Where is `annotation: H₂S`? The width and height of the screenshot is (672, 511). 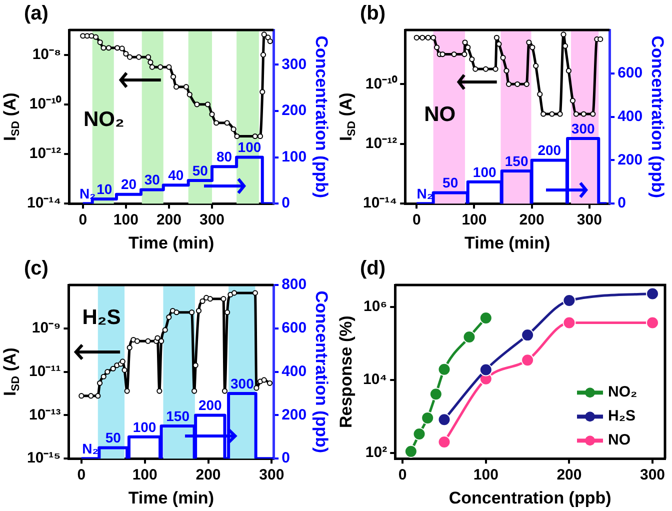
annotation: H₂S is located at coordinates (101, 317).